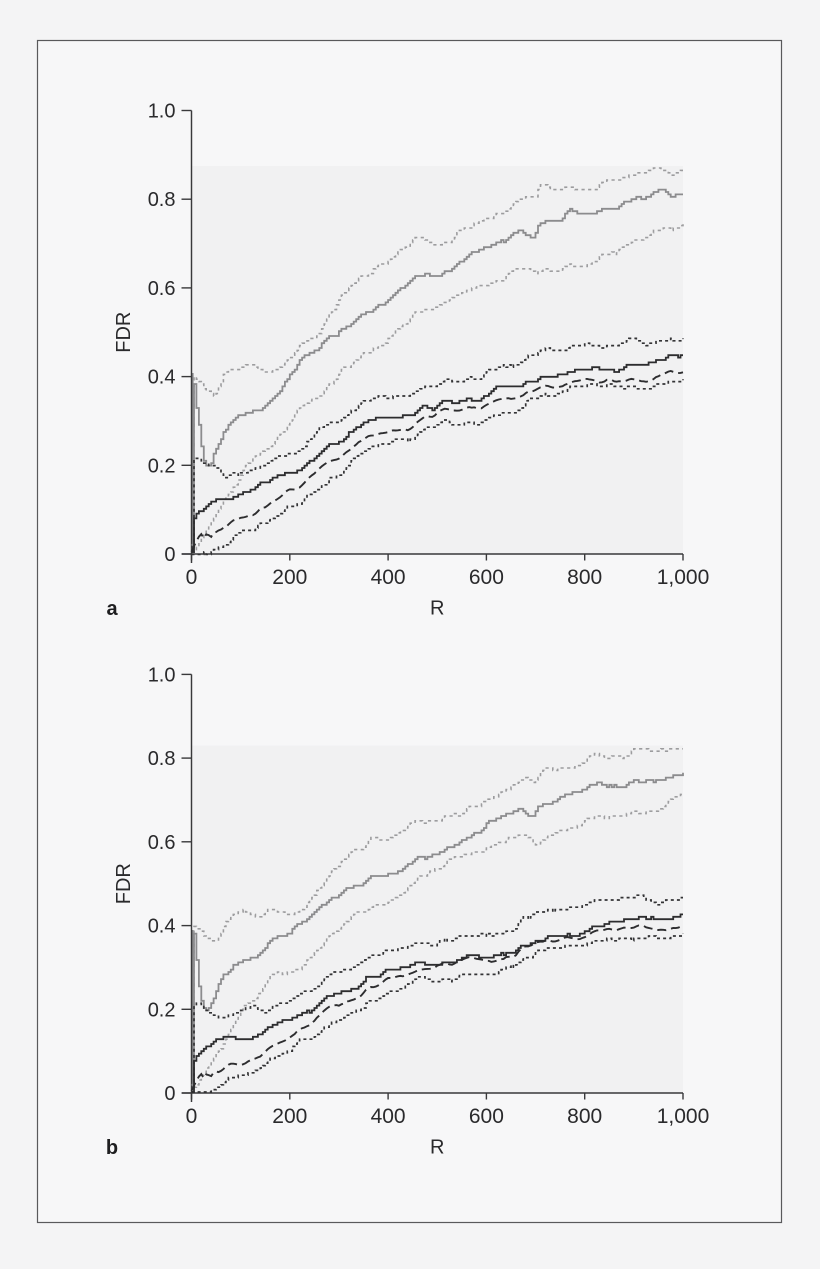  Describe the element at coordinates (112, 1148) in the screenshot. I see `svg-text: b` at that location.